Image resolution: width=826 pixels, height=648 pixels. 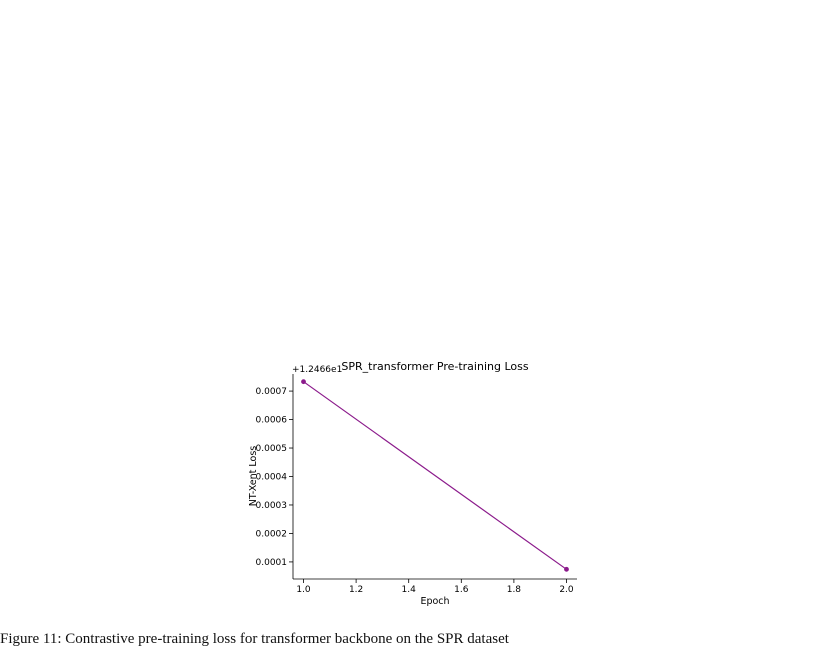 What do you see at coordinates (272, 449) in the screenshot?
I see `y-tick-label: 0.0005` at bounding box center [272, 449].